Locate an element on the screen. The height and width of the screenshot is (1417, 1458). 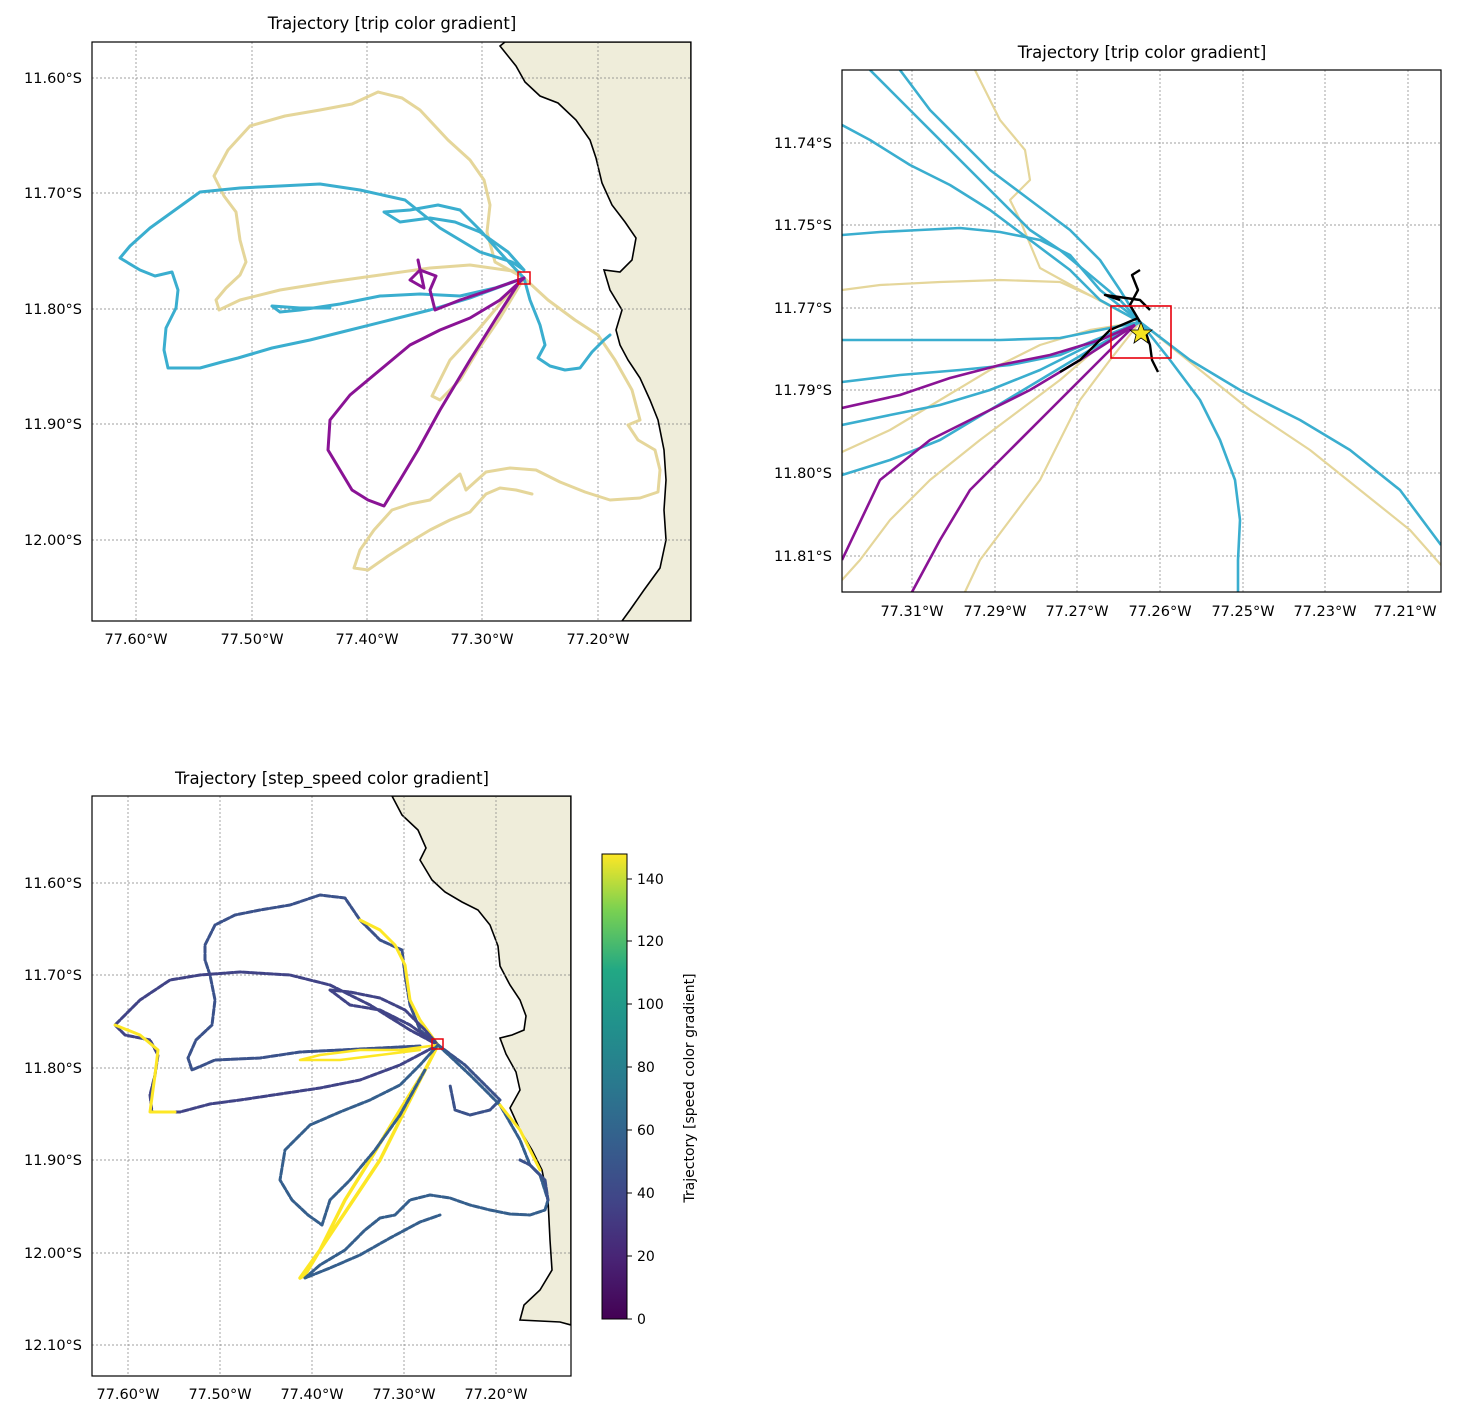
colorbar-tick: 20 is located at coordinates (646, 1257).